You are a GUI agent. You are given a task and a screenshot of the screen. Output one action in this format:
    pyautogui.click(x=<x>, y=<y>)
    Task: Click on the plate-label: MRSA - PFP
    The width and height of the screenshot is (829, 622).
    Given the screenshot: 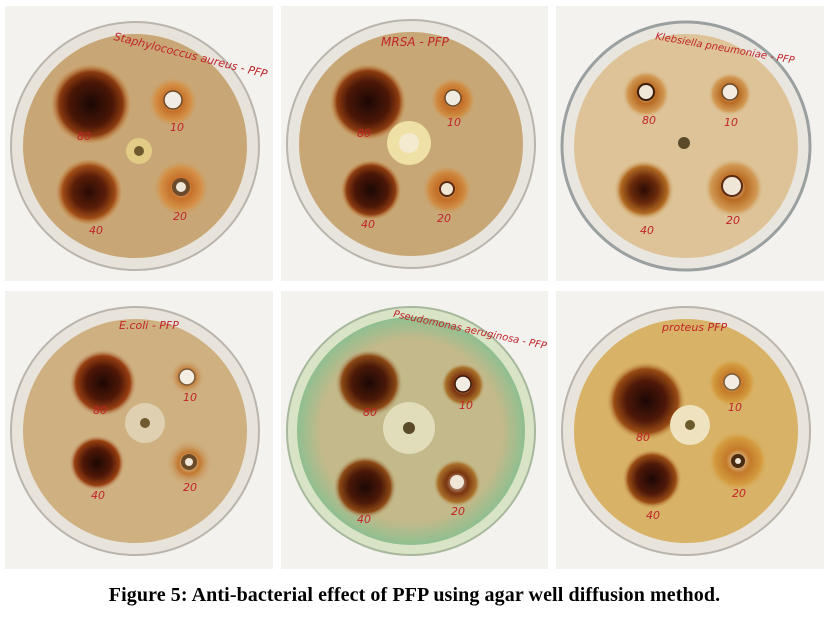 What is the action you would take?
    pyautogui.click(x=415, y=42)
    